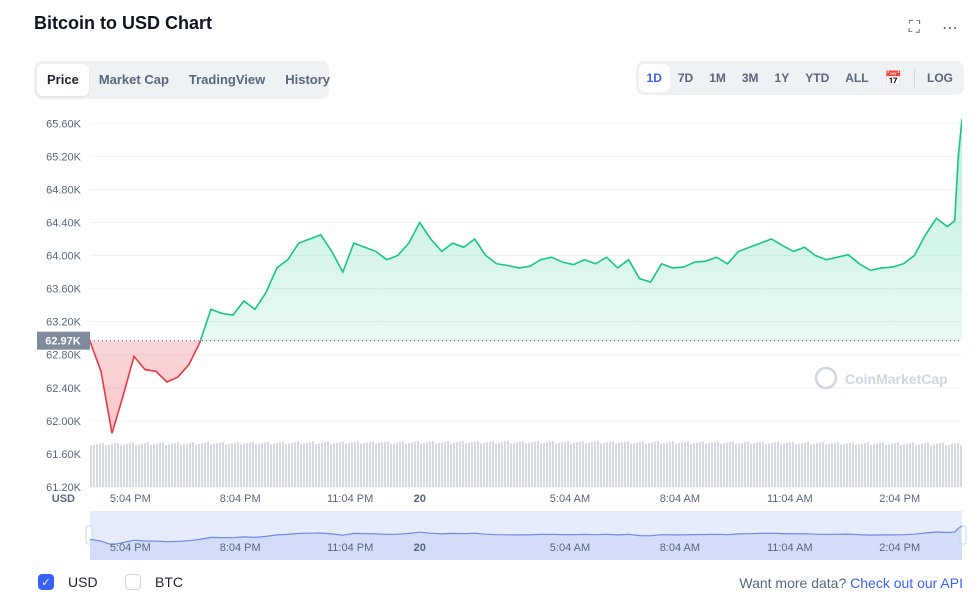 This screenshot has width=980, height=614. I want to click on range-1d: 1D, so click(654, 78).